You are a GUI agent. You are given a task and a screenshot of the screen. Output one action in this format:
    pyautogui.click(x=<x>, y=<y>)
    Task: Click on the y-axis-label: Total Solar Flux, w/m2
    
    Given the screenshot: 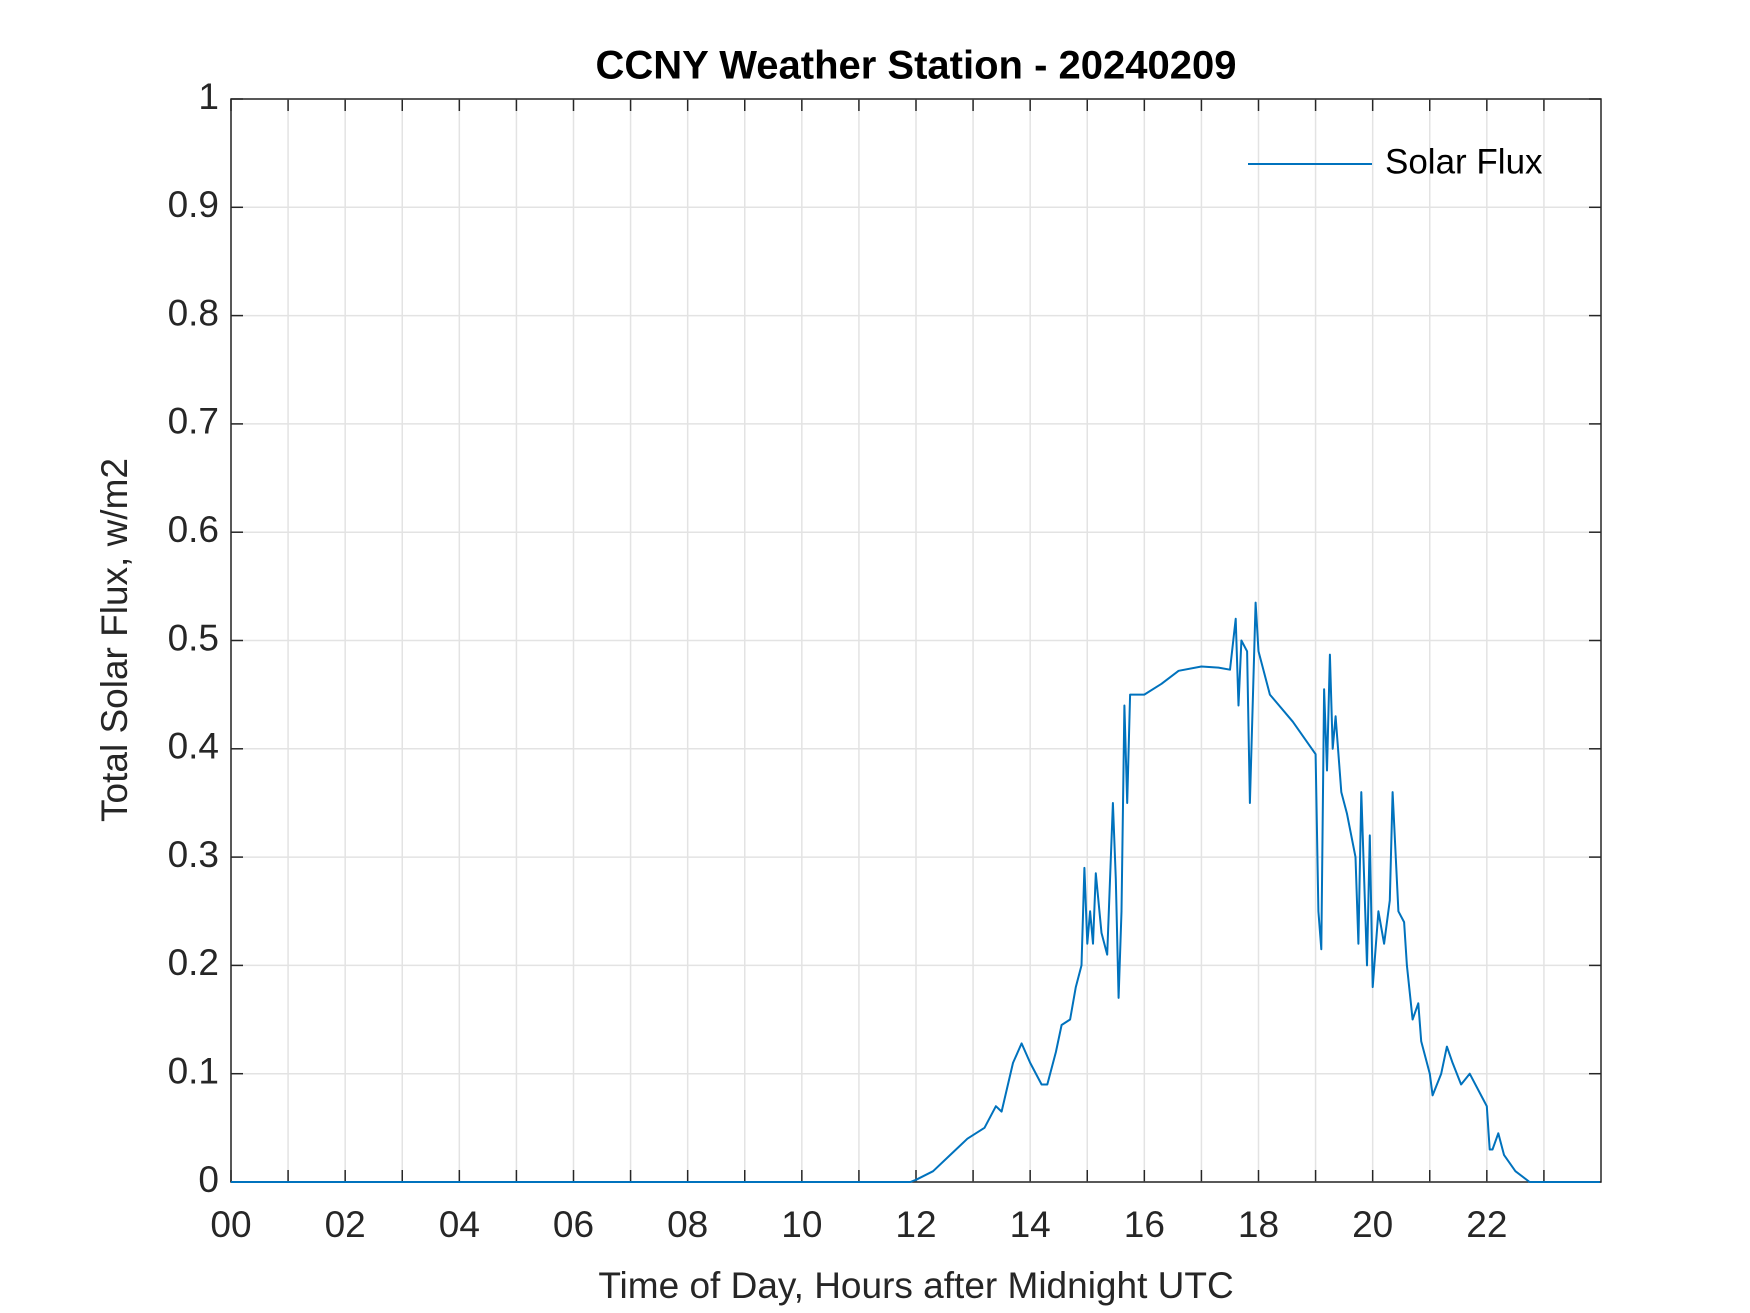 What is the action you would take?
    pyautogui.click(x=114, y=640)
    